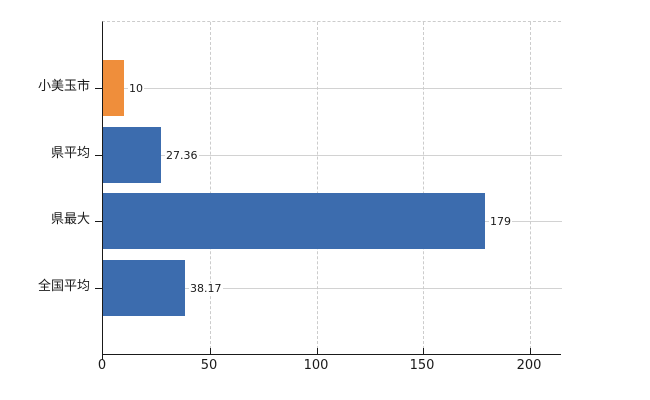 This screenshot has height=400, width=650. I want to click on x-axis-tick-label: 100, so click(316, 365).